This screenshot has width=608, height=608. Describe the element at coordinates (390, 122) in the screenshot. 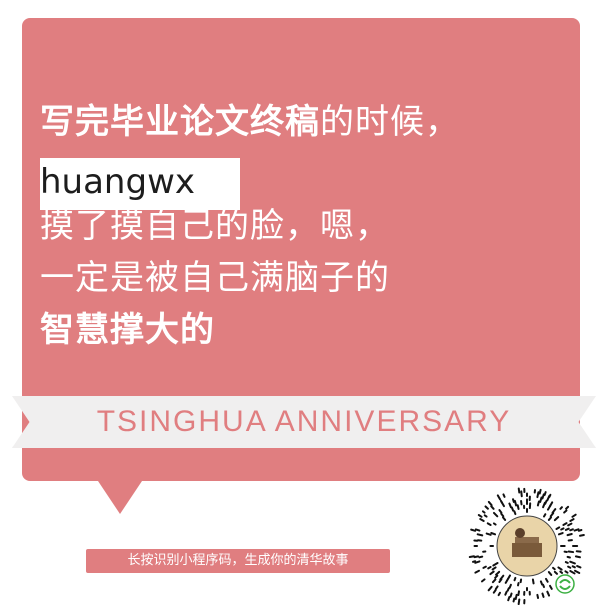

I see `story-line-1-rest: 的时候，` at that location.